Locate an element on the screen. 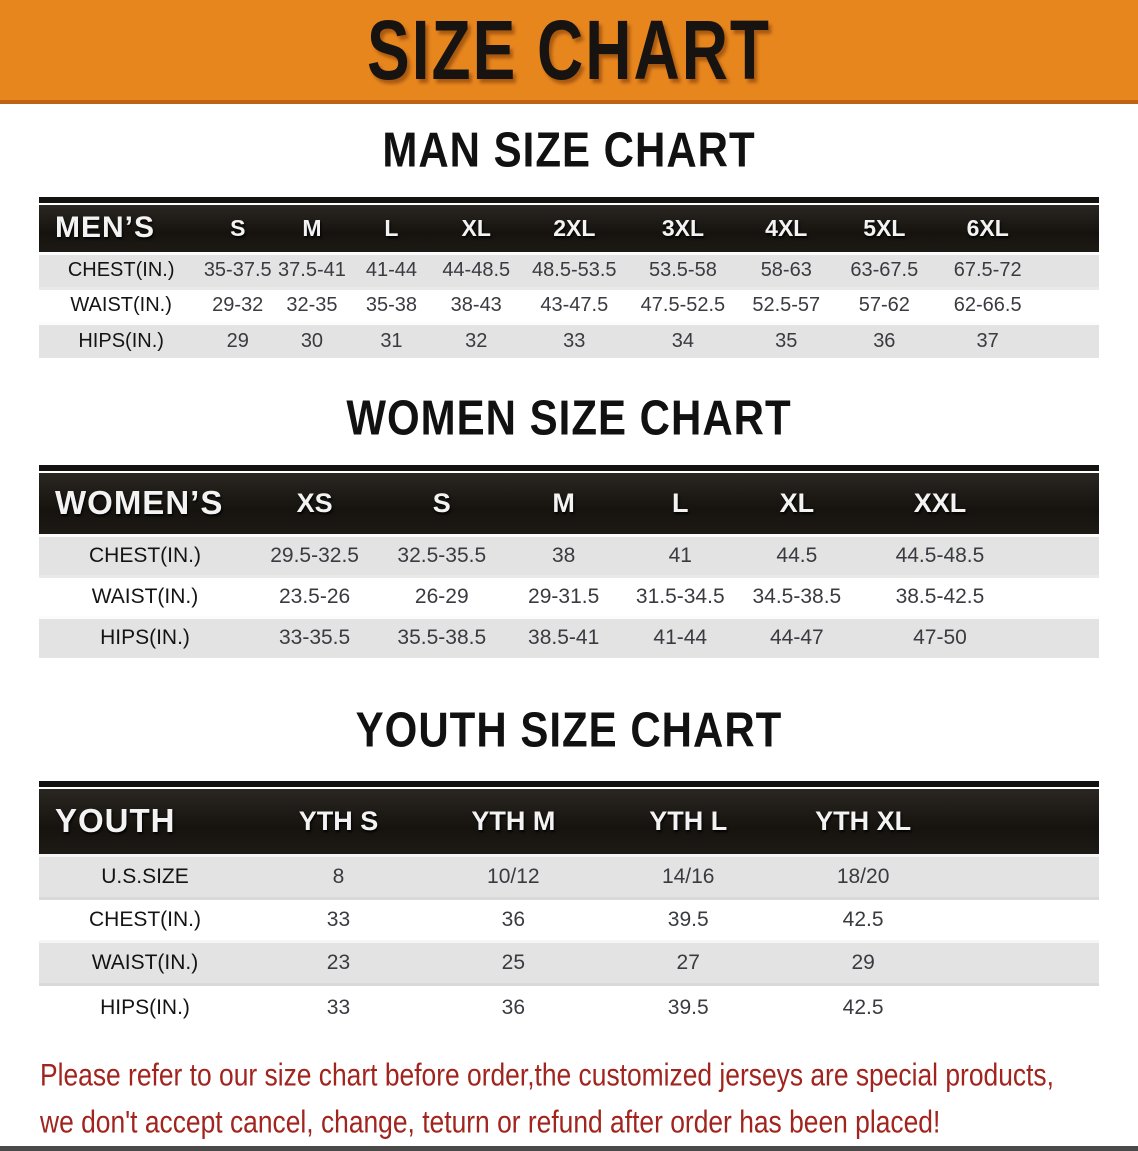  size-cell: 38-43 is located at coordinates (476, 304).